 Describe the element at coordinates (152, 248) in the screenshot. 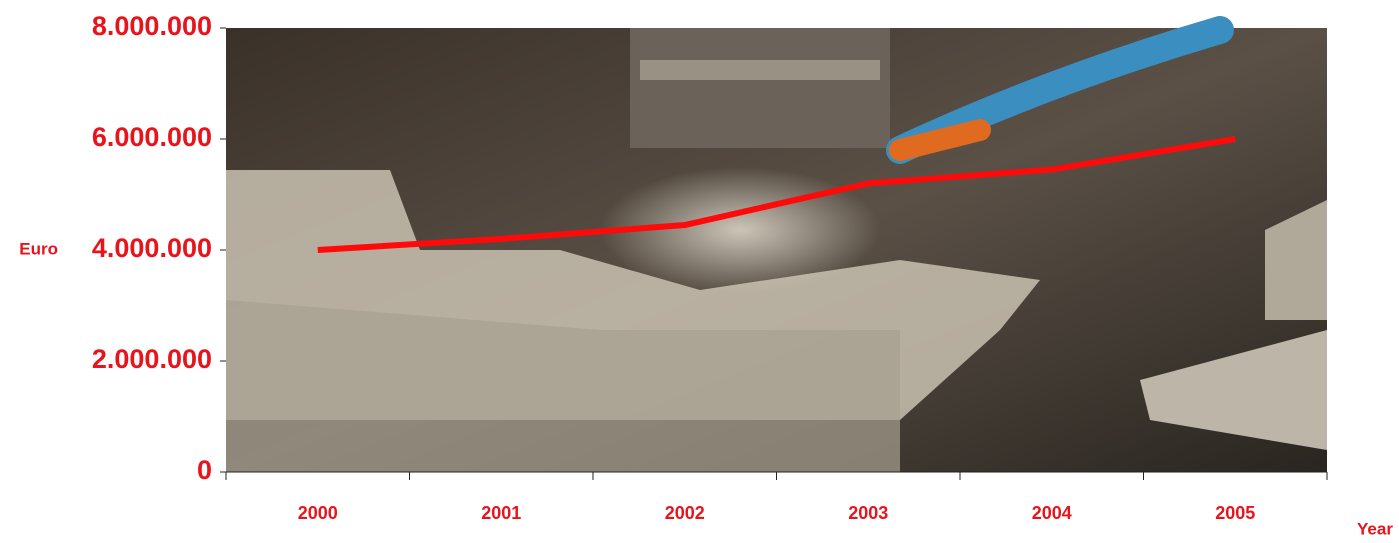

I see `y-tick-label: 4.000.000` at that location.